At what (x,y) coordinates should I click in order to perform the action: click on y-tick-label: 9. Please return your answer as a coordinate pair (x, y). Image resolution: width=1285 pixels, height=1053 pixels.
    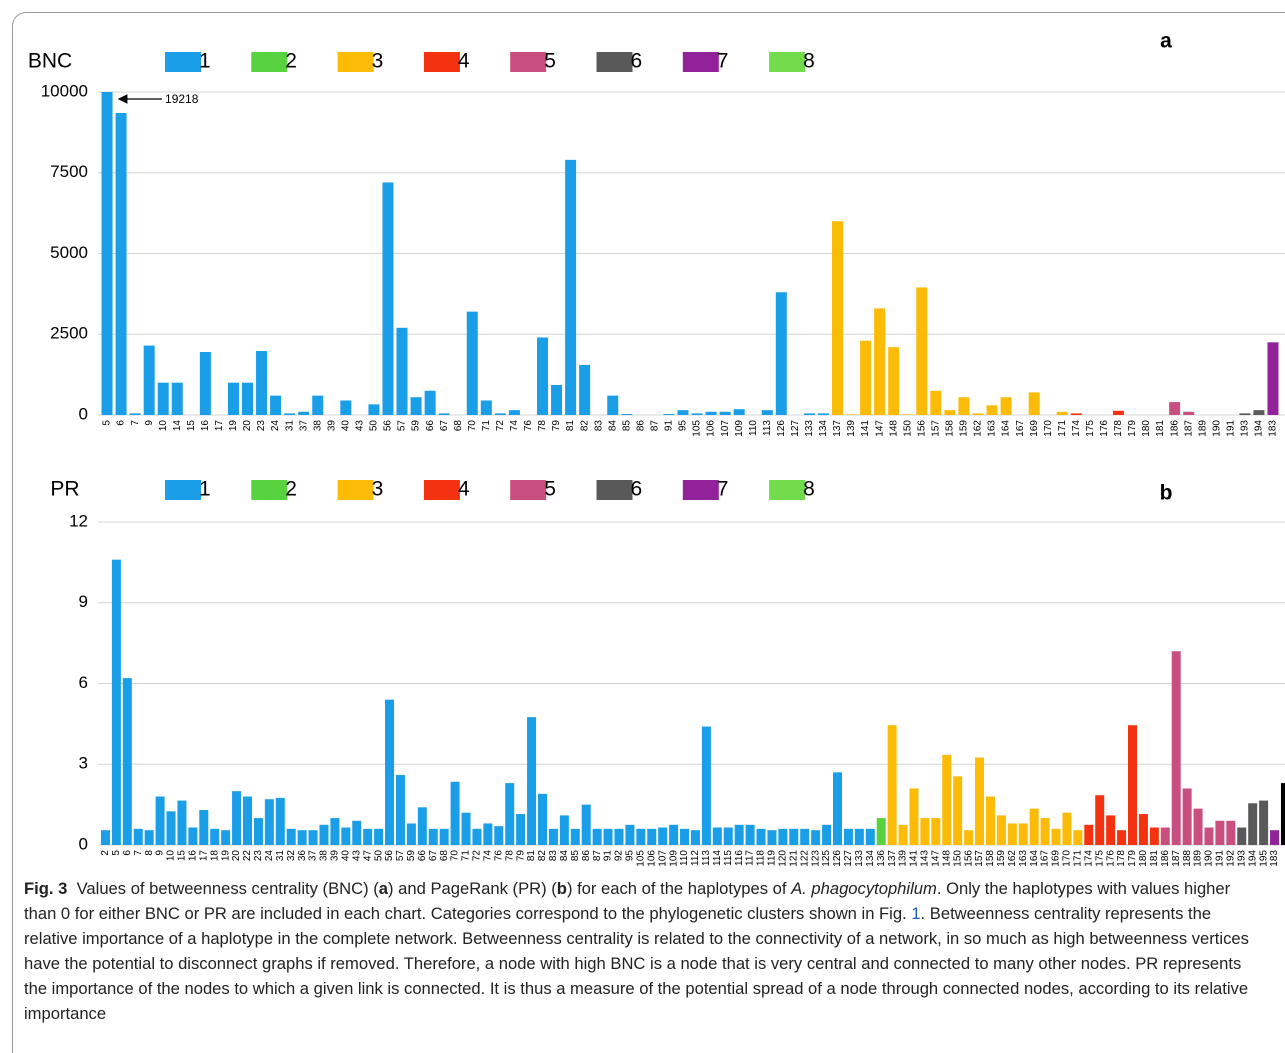
    Looking at the image, I should click on (83, 601).